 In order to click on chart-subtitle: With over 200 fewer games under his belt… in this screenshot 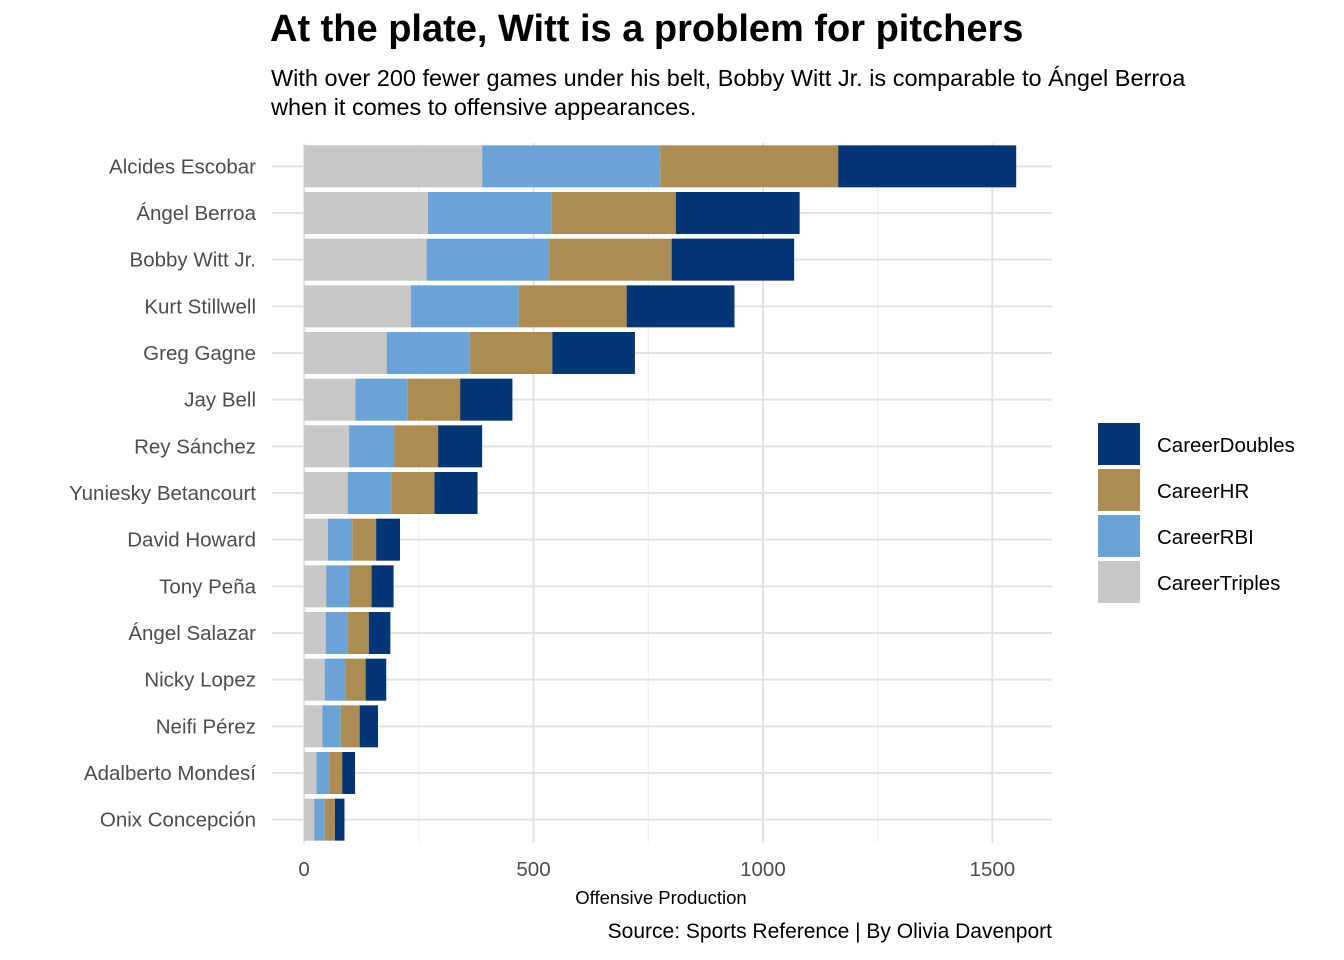, I will do `click(728, 92)`.